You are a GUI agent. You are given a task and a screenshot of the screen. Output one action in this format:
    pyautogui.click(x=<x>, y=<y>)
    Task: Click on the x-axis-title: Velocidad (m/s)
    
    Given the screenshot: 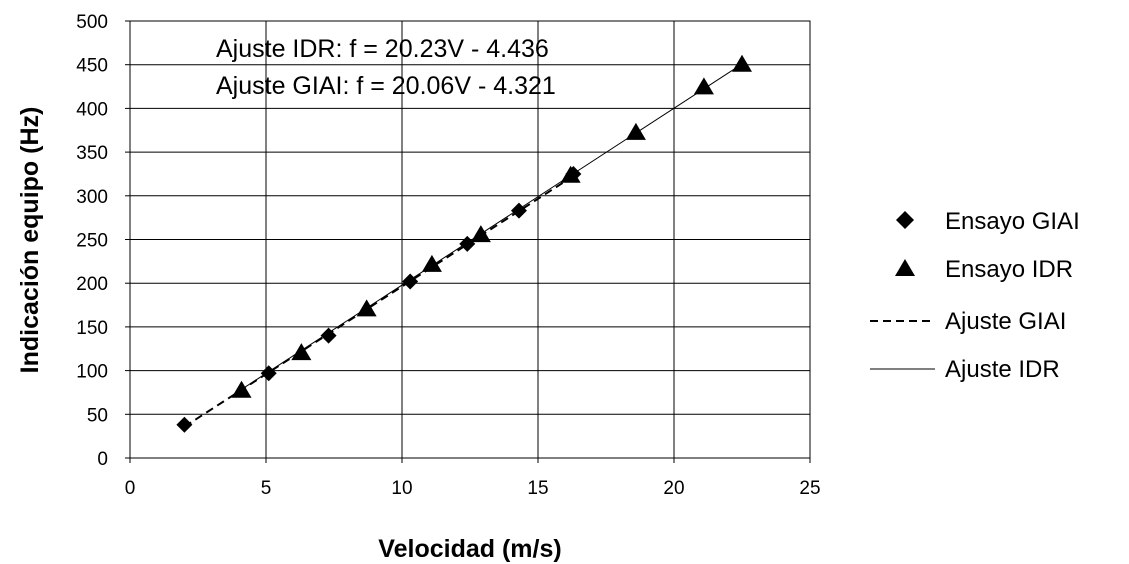 What is the action you would take?
    pyautogui.click(x=469, y=549)
    